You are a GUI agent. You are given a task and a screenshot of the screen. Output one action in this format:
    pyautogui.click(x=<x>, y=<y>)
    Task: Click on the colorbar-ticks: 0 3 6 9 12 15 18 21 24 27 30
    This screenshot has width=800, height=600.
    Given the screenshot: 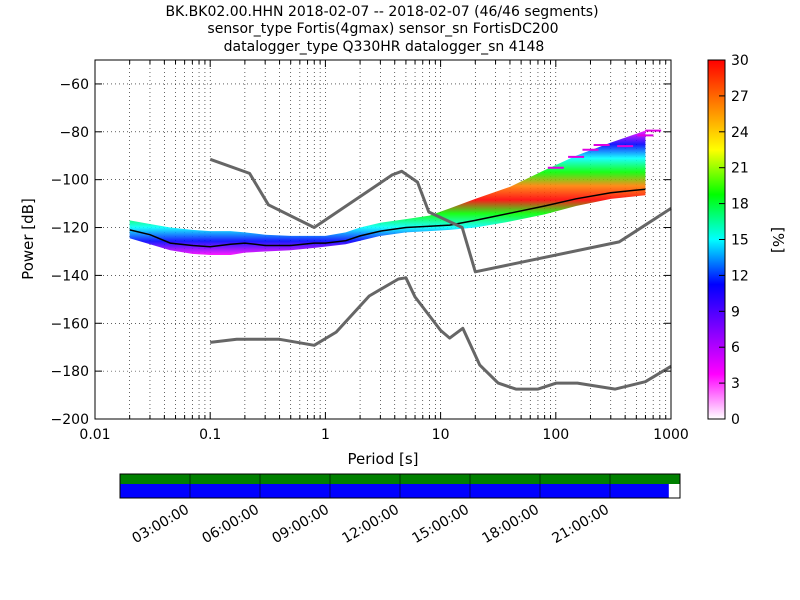 What is the action you would take?
    pyautogui.click(x=734, y=240)
    